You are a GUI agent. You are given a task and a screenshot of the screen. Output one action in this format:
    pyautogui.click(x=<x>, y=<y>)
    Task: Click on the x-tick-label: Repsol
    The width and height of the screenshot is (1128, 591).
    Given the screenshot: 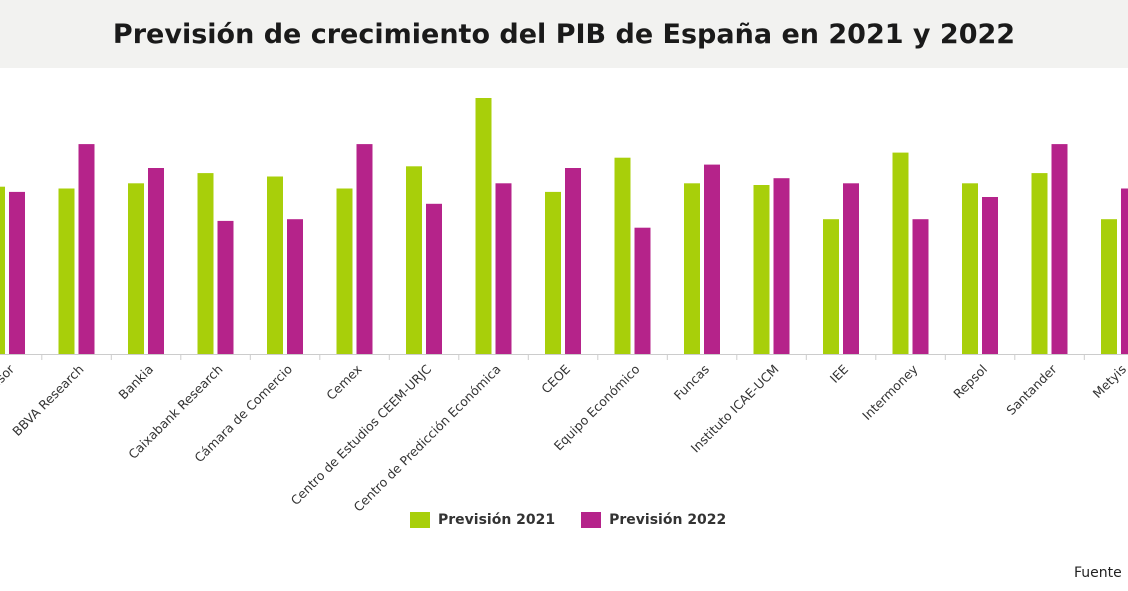 What is the action you would take?
    pyautogui.click(x=970, y=382)
    